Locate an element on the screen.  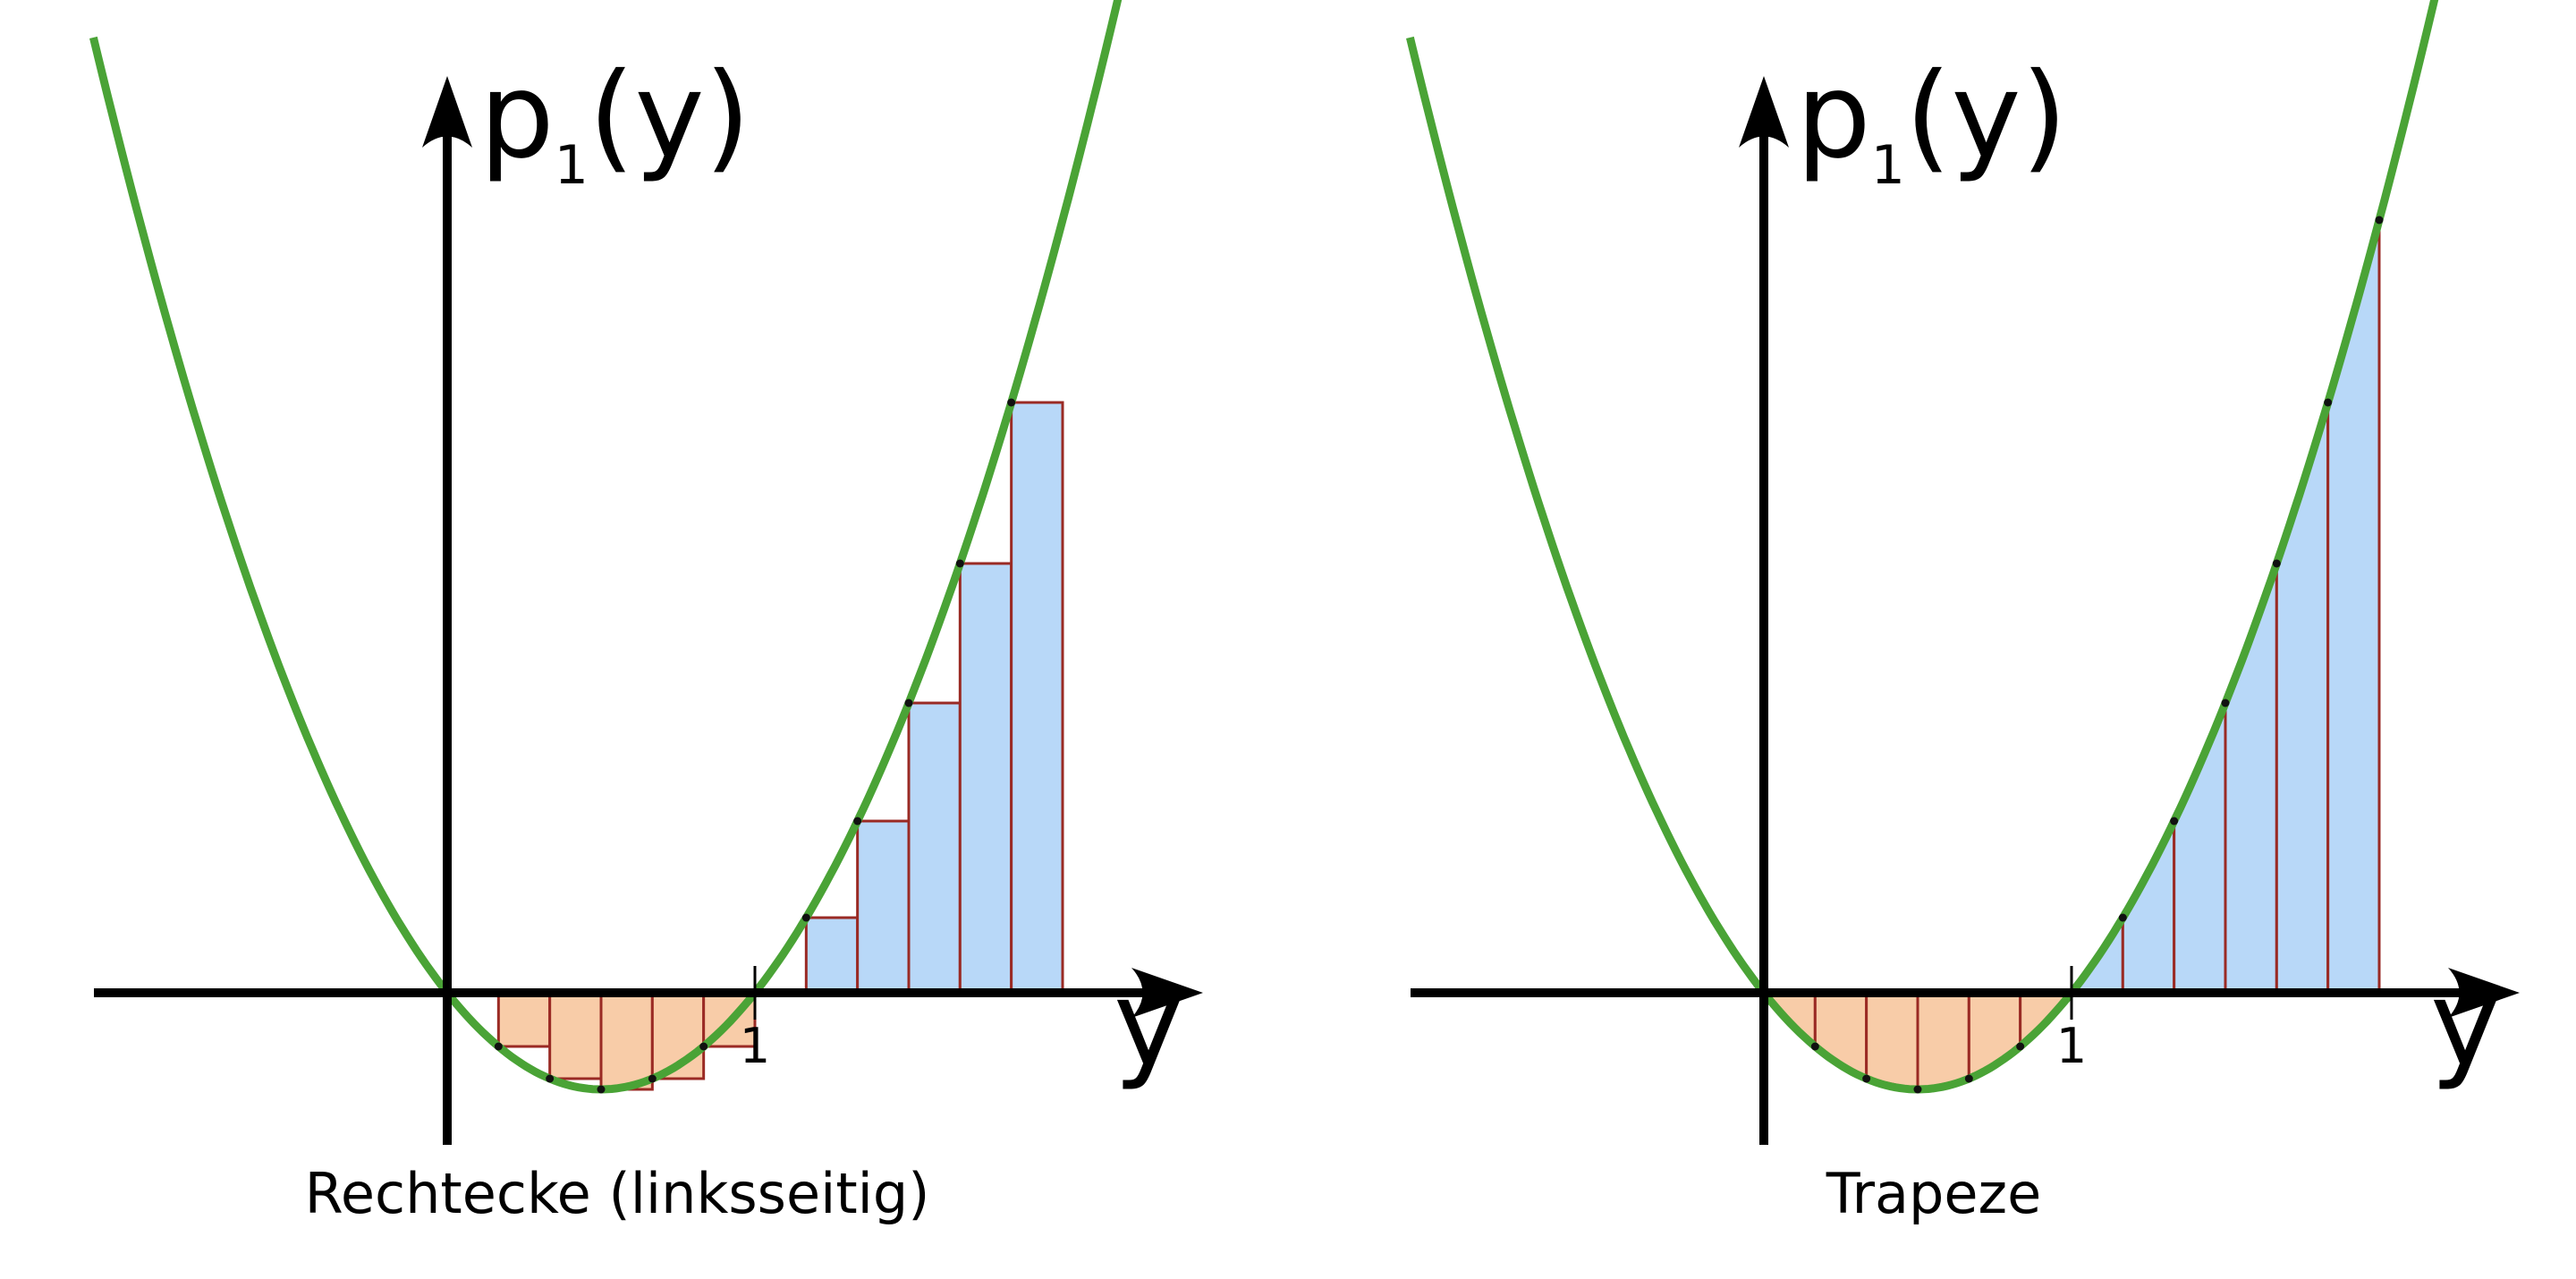
panel-caption: Rechtecke (linksseitig) is located at coordinates (617, 1193).